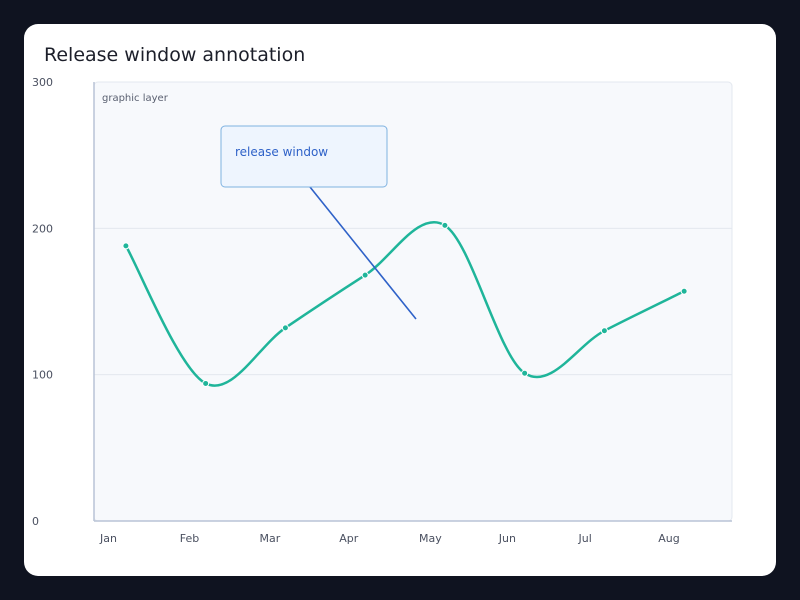 Image resolution: width=800 pixels, height=600 pixels. What do you see at coordinates (175, 55) in the screenshot?
I see `chart-title: Release window annotation` at bounding box center [175, 55].